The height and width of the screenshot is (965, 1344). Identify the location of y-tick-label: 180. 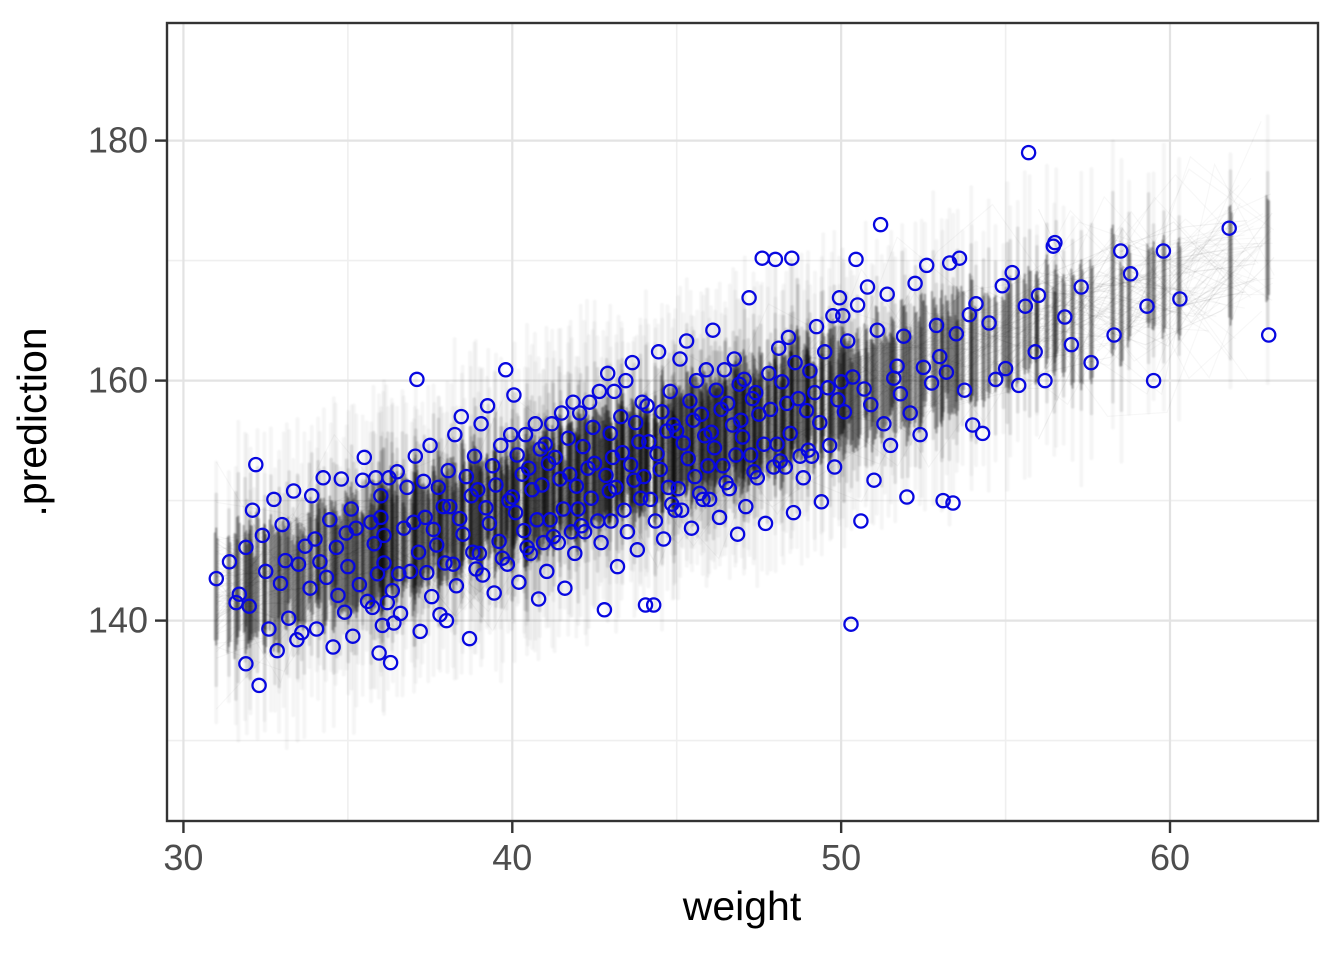
(118, 140).